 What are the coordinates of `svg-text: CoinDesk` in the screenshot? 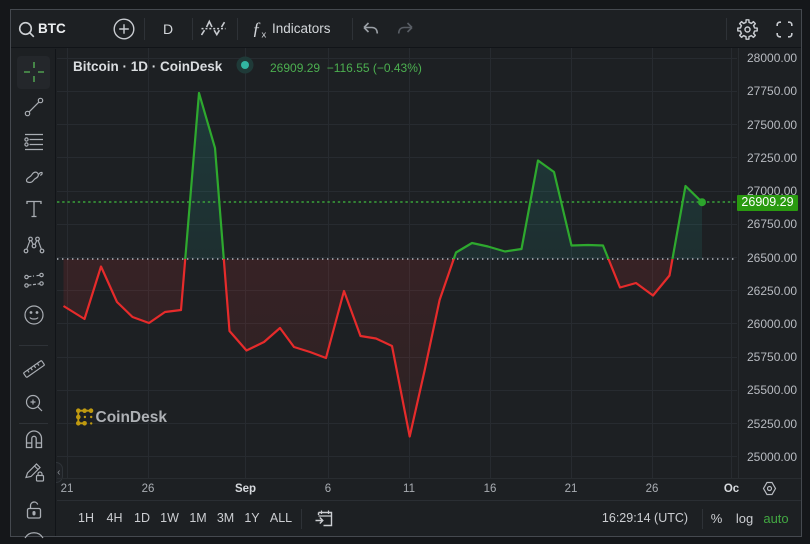 It's located at (132, 417).